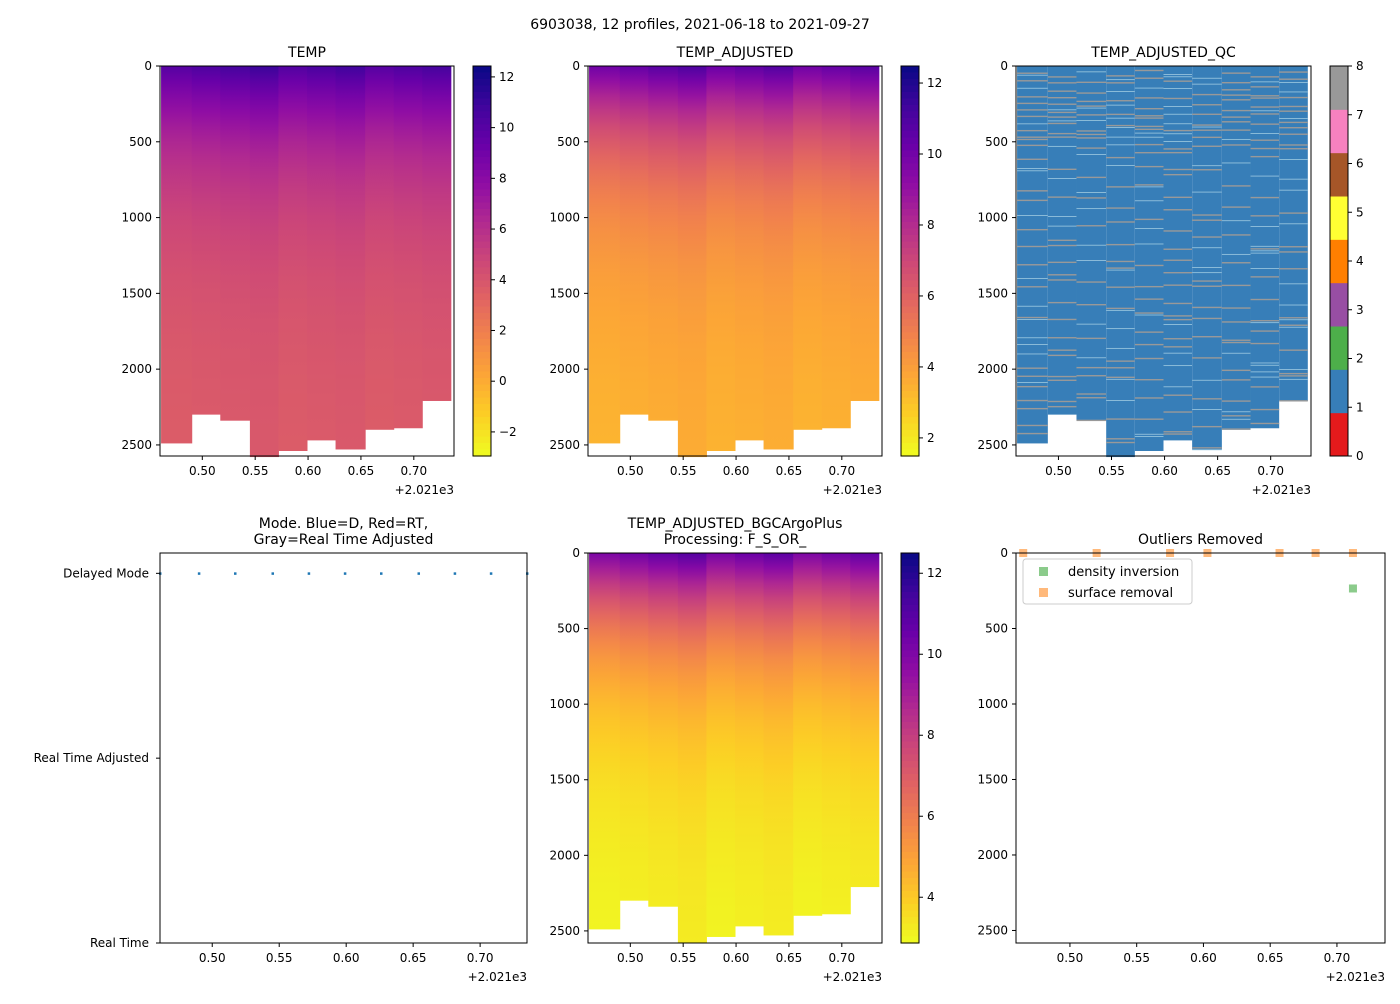  What do you see at coordinates (308, 471) in the screenshot?
I see `x-tick-label: 0.60` at bounding box center [308, 471].